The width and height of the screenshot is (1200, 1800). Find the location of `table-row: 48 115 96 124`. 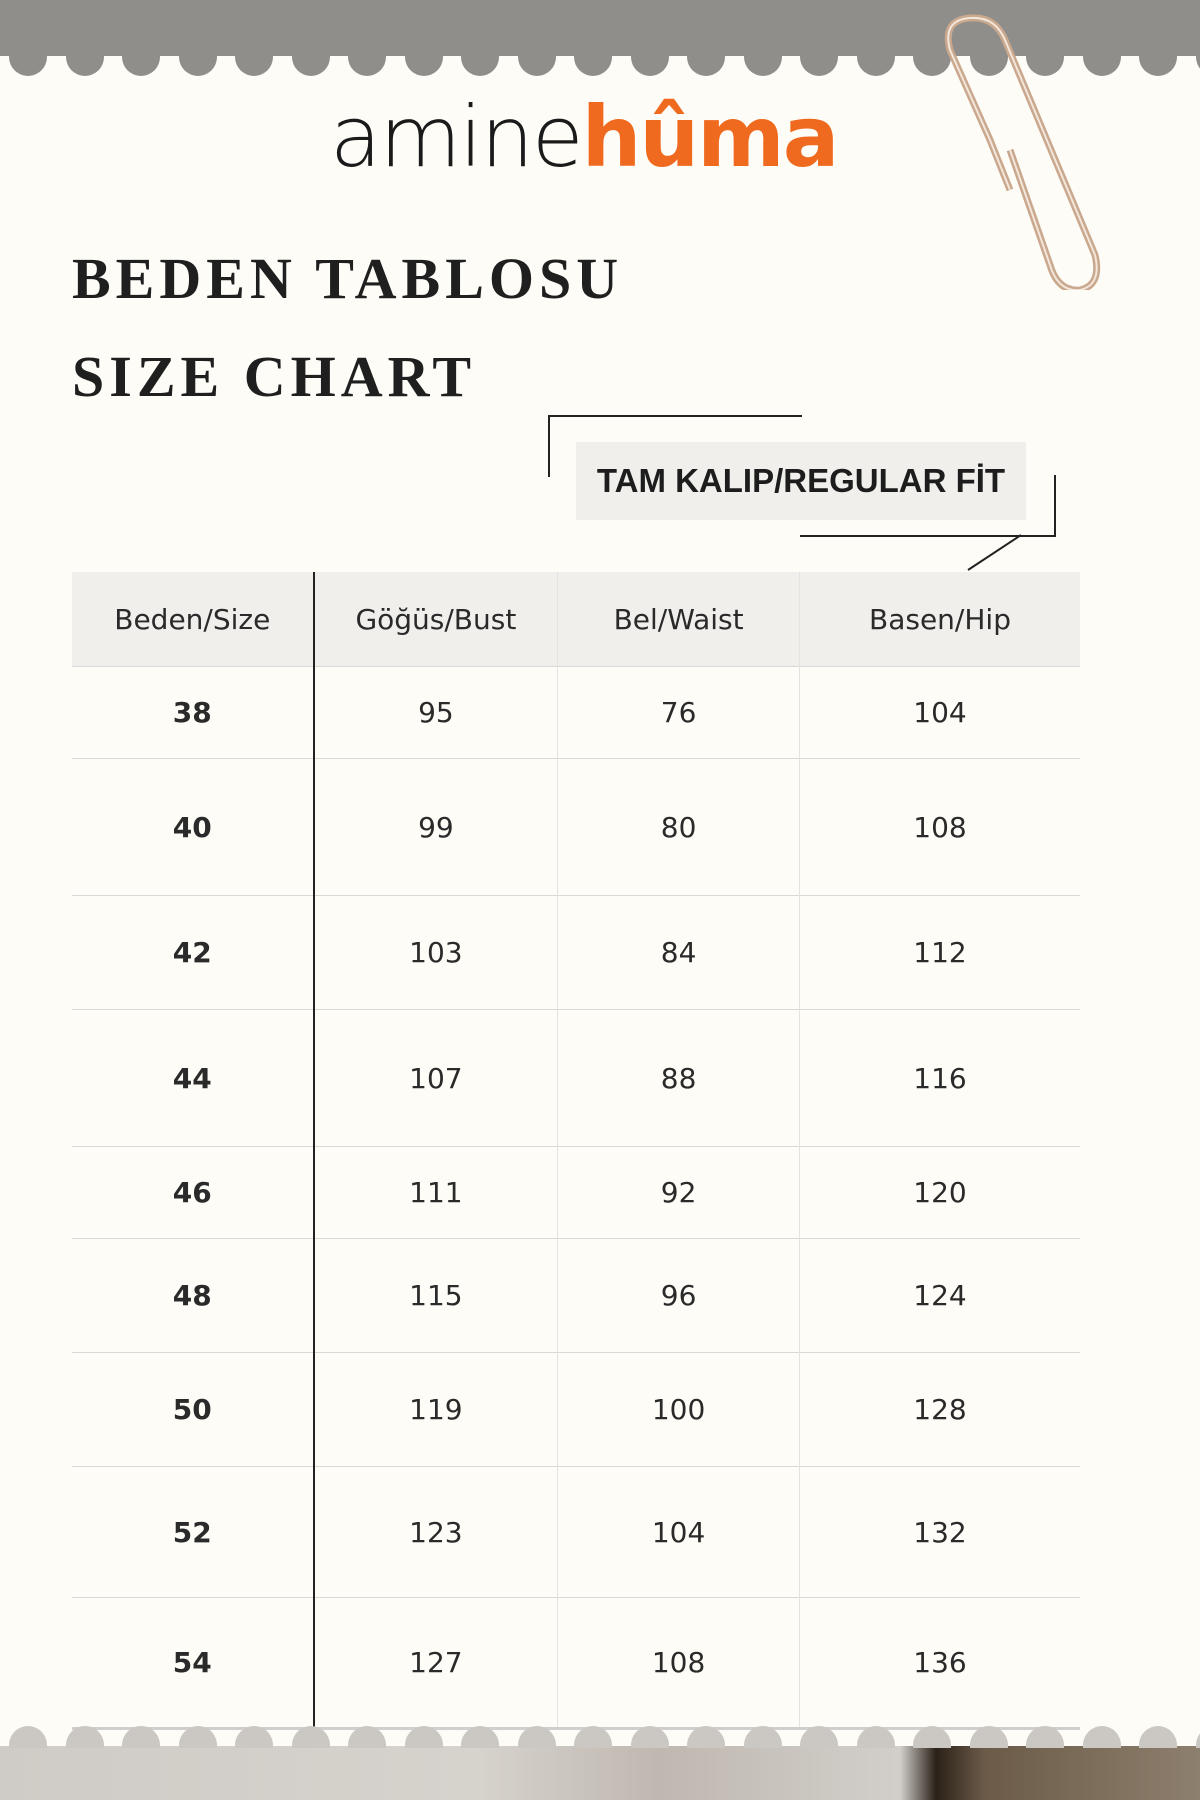

table-row: 48 115 96 124 is located at coordinates (576, 1295).